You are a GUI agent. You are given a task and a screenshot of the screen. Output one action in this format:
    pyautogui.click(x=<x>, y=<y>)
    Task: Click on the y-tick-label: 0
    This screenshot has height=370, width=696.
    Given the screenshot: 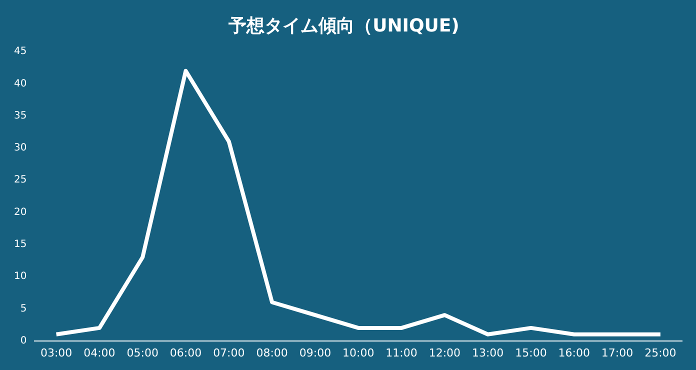 What is the action you would take?
    pyautogui.click(x=23, y=340)
    